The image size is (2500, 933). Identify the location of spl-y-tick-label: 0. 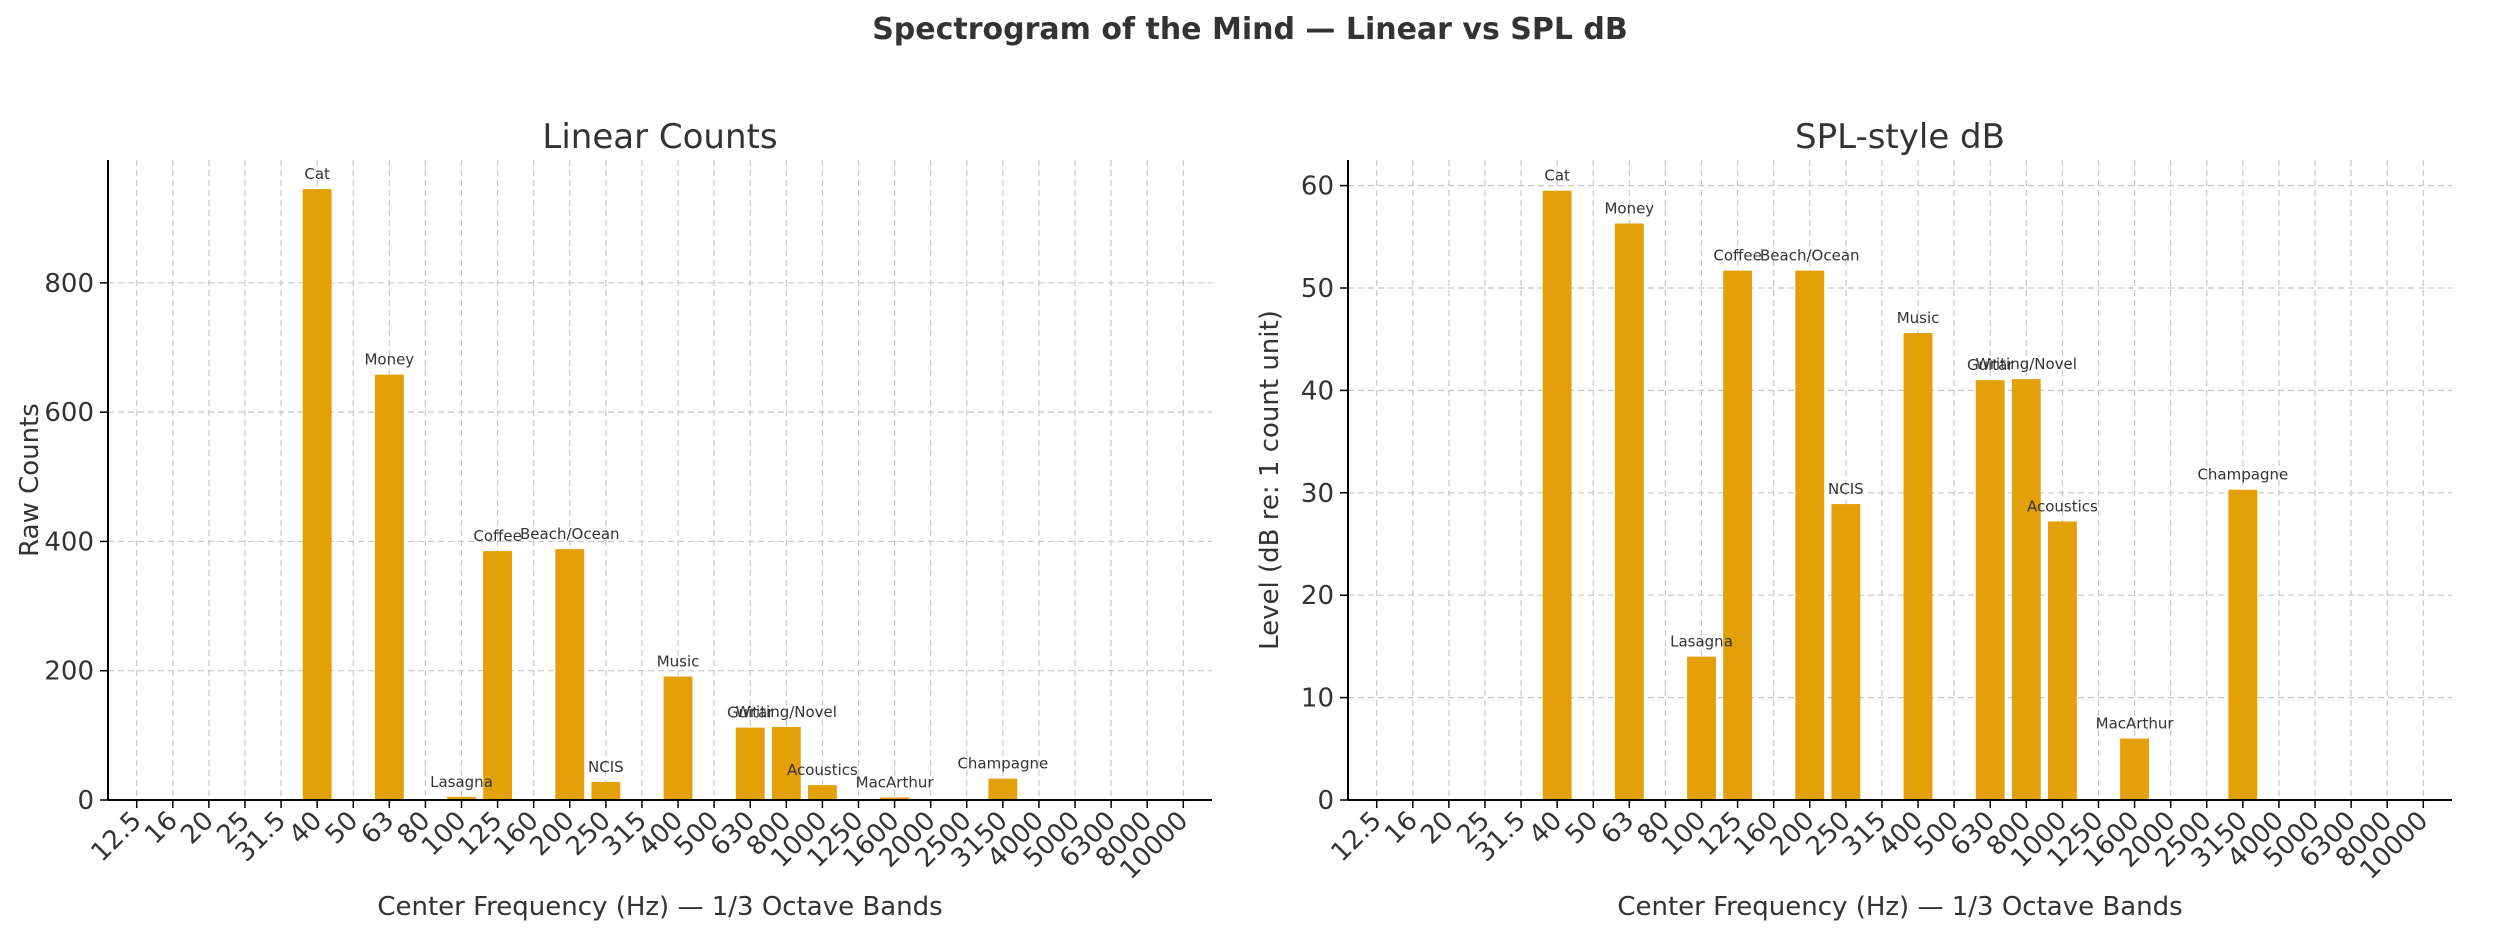
(1325, 801).